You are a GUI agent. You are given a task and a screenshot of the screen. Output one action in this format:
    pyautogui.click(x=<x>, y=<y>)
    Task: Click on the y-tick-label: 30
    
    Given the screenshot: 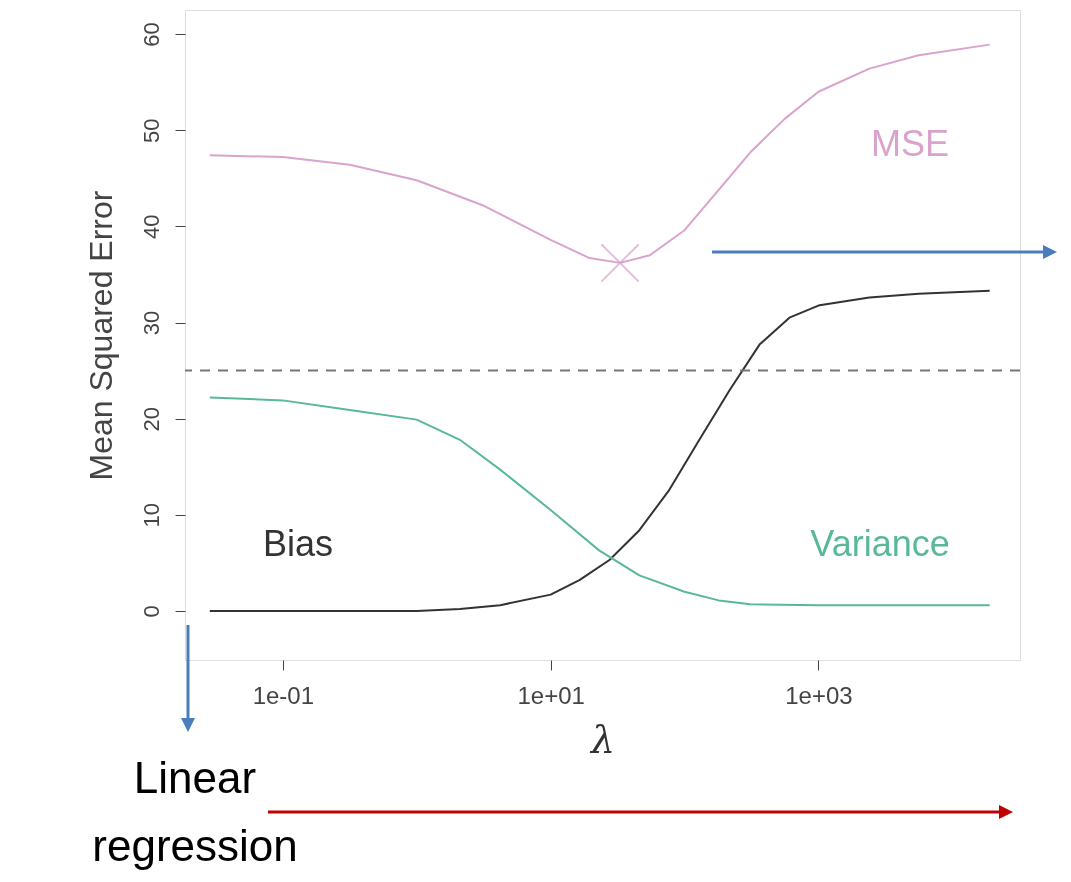 What is the action you would take?
    pyautogui.click(x=151, y=323)
    